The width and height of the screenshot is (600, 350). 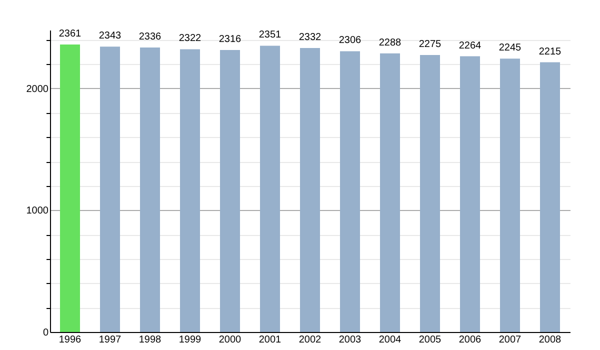 What do you see at coordinates (310, 38) in the screenshot?
I see `data-label: 2332` at bounding box center [310, 38].